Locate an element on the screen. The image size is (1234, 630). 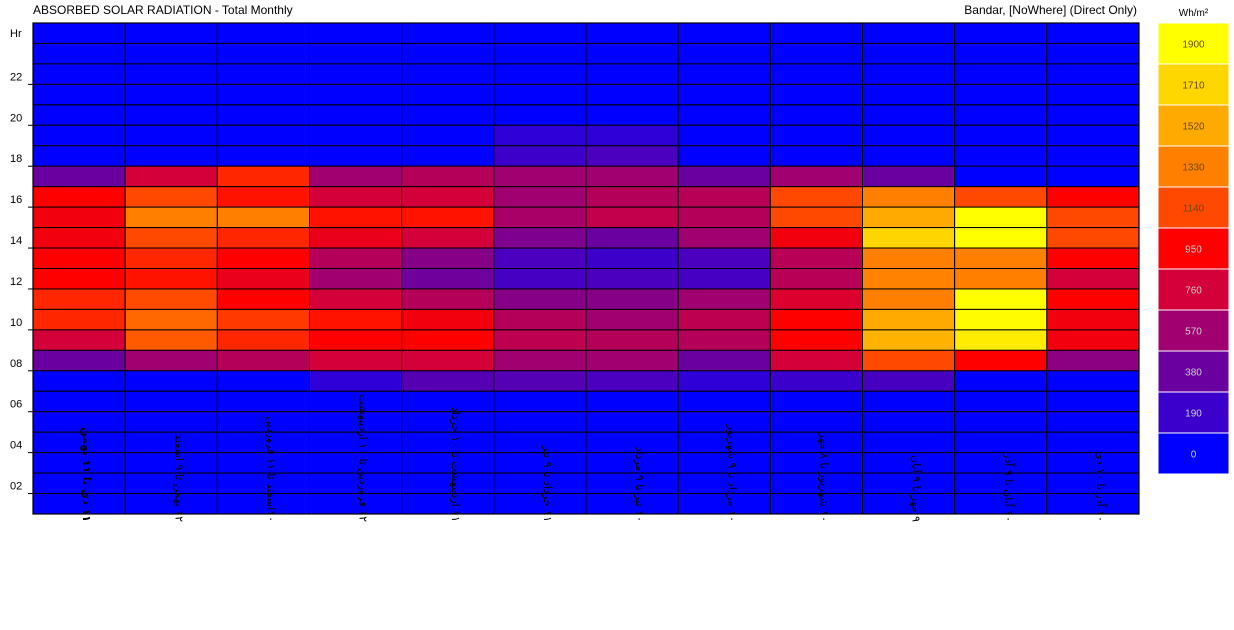
x-tick-label: ۱۲ بهمن تا ۹ اسفند is located at coordinates (178, 478).